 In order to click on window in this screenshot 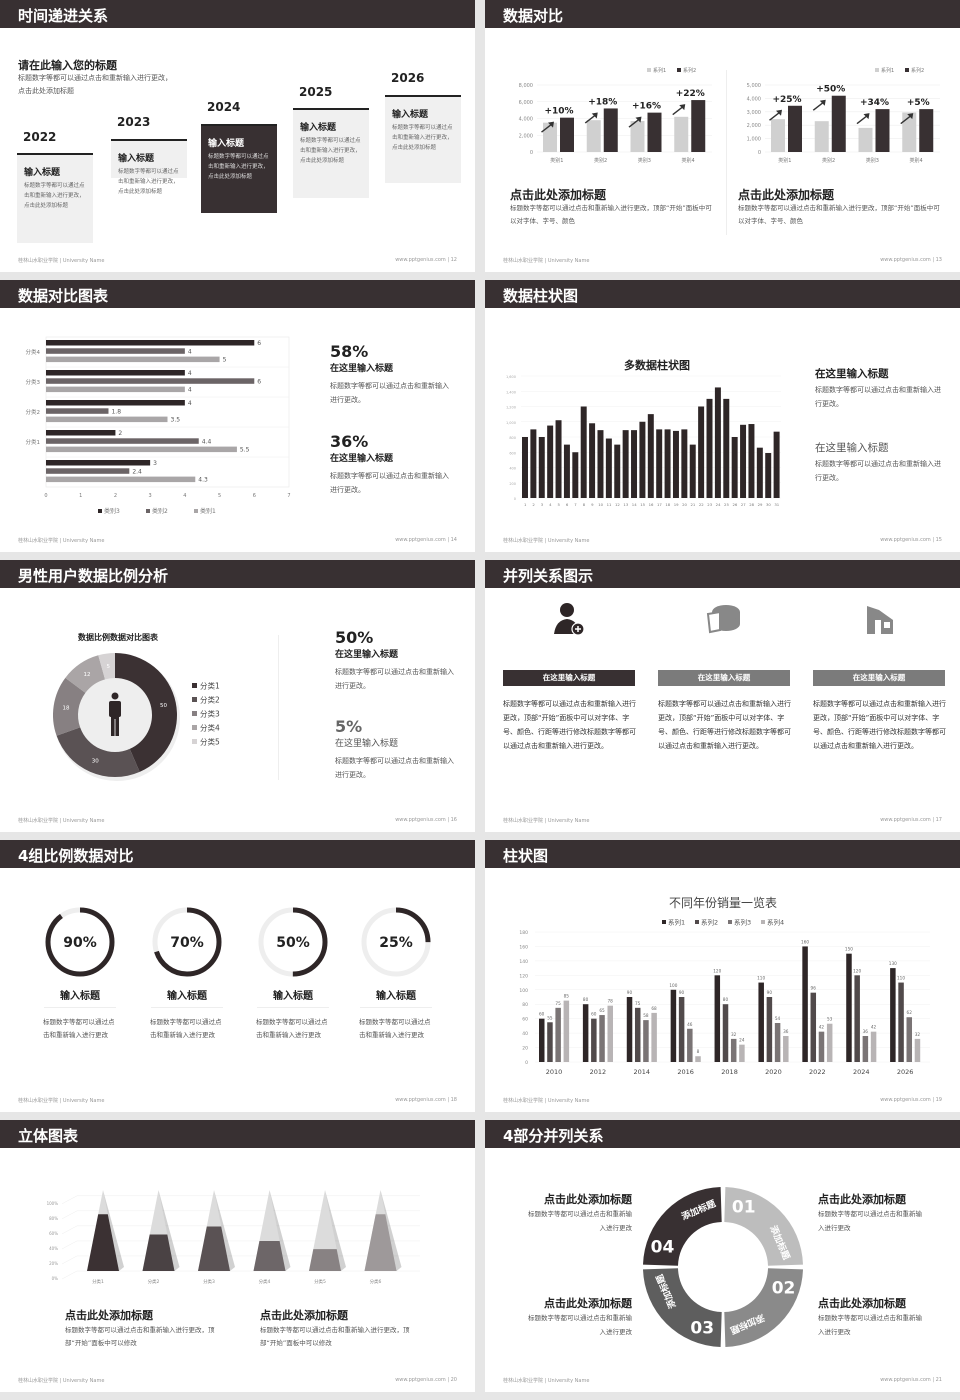, I will do `click(887, 625)`.